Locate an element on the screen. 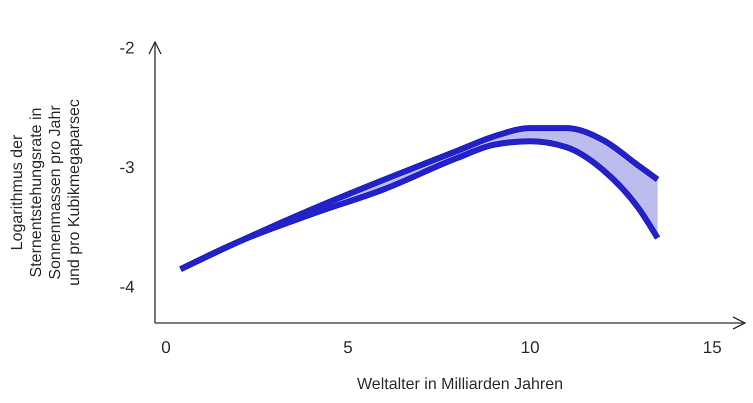 Image resolution: width=753 pixels, height=403 pixels. x-tick-label: 5 is located at coordinates (348, 347).